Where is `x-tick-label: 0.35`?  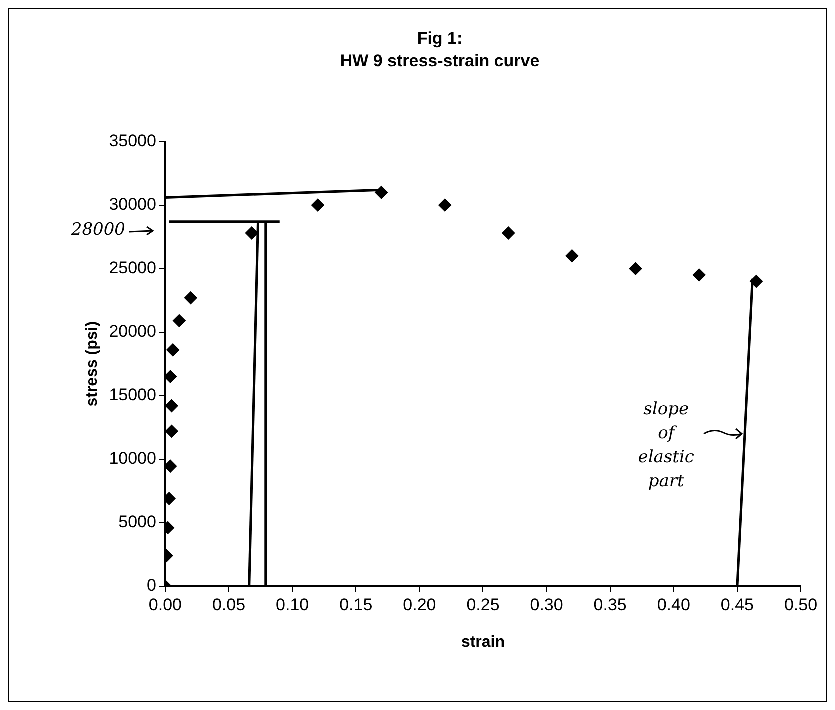 x-tick-label: 0.35 is located at coordinates (610, 604).